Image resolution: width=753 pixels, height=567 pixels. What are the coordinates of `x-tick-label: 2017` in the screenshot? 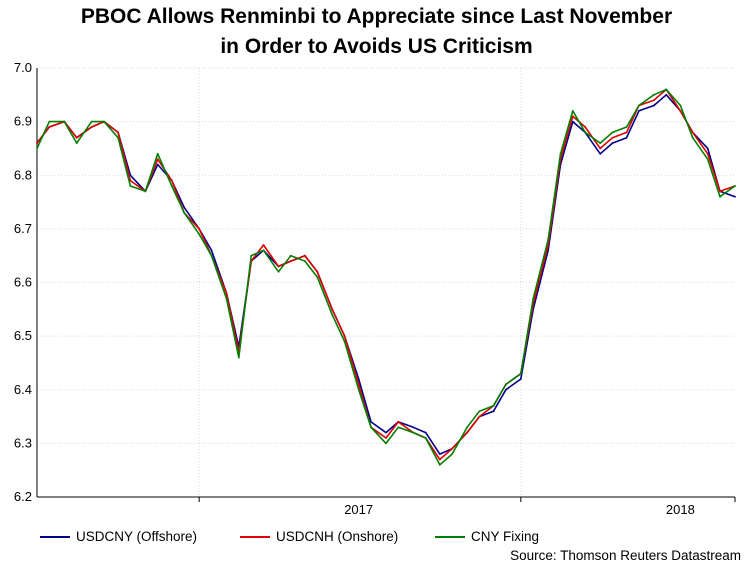 It's located at (358, 509).